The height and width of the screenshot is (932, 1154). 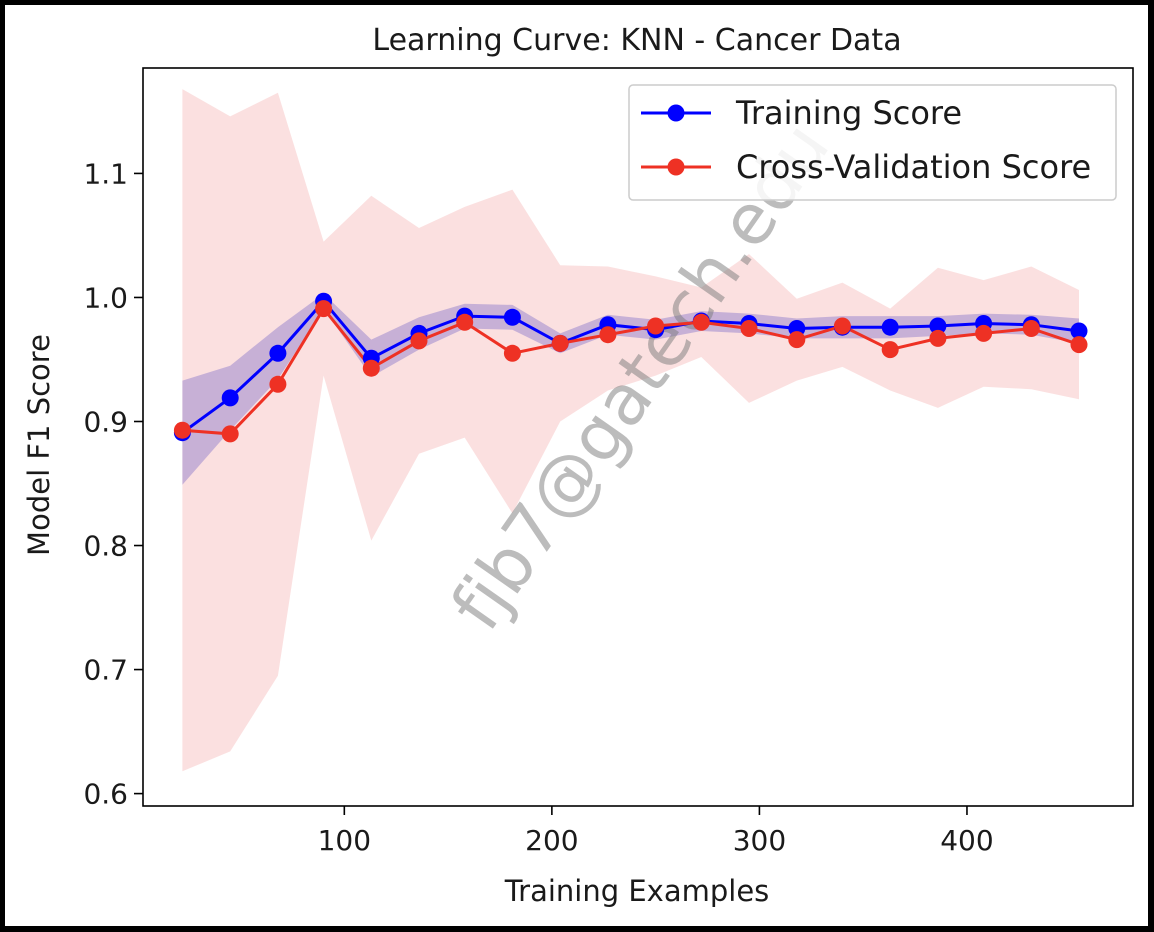 I want to click on cross-validation-legend-marker, so click(x=676, y=167).